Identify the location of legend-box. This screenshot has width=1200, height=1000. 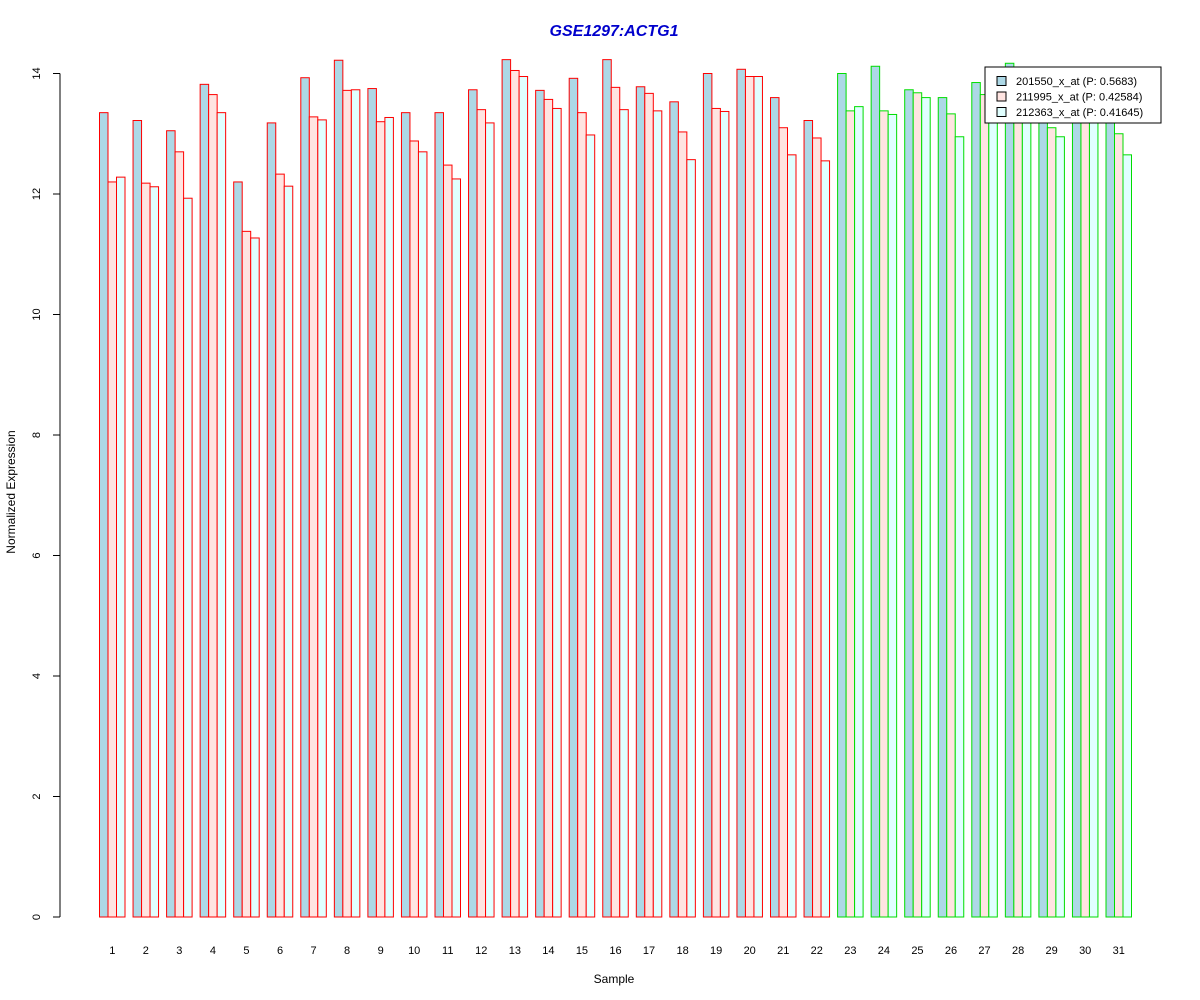
(1073, 95).